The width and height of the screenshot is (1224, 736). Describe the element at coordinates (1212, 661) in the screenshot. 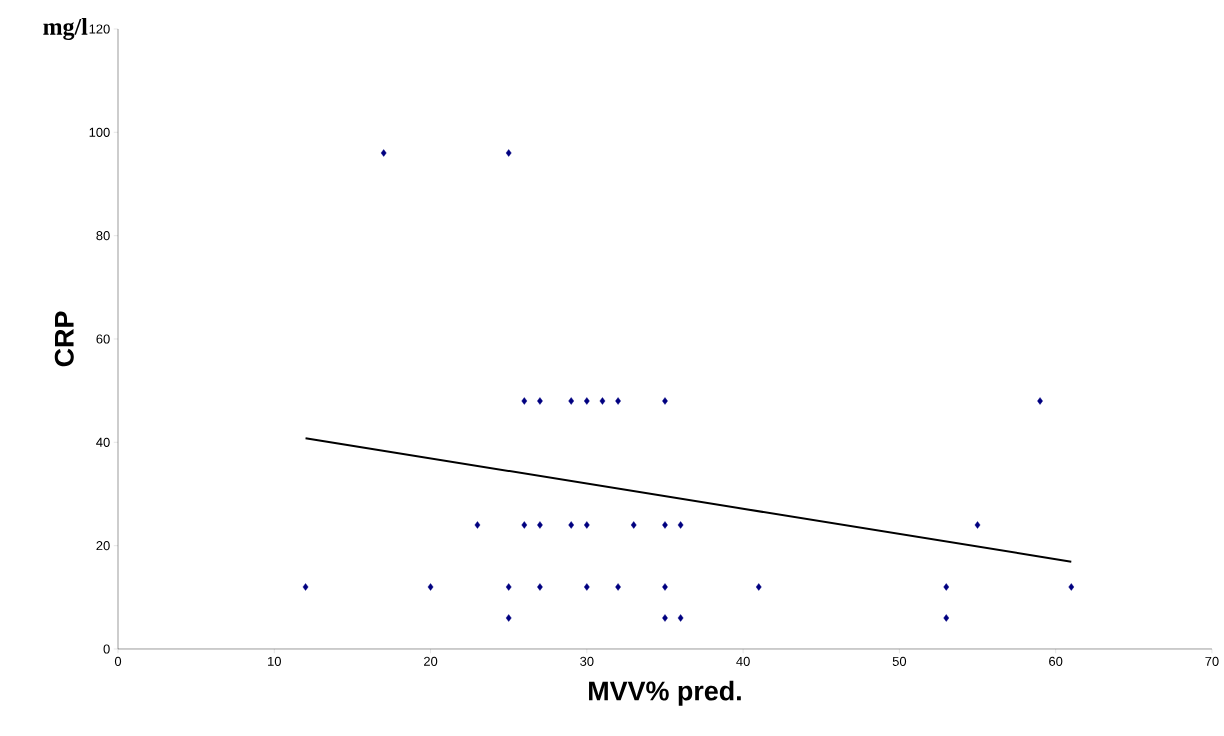

I see `x-tick-label: 70` at that location.